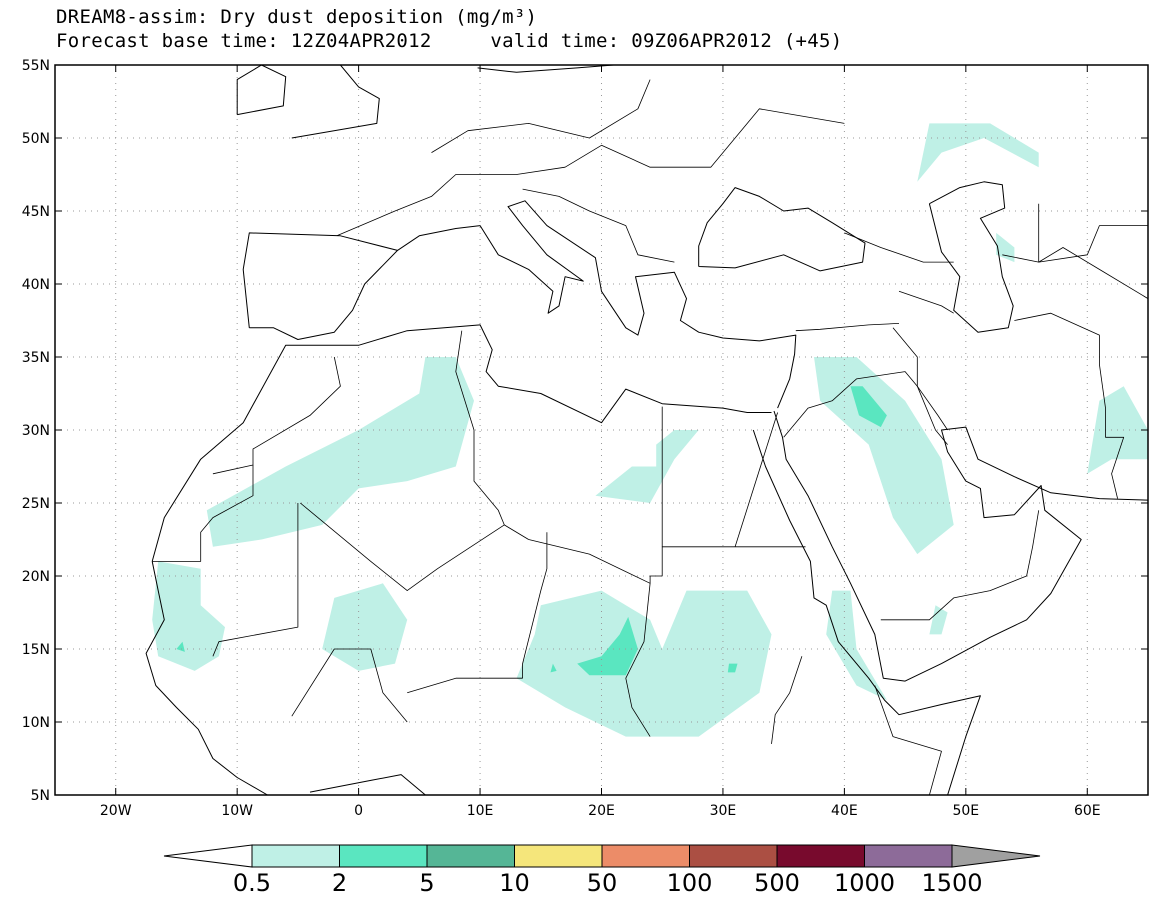  I want to click on colorbar-label: 500, so click(777, 883).